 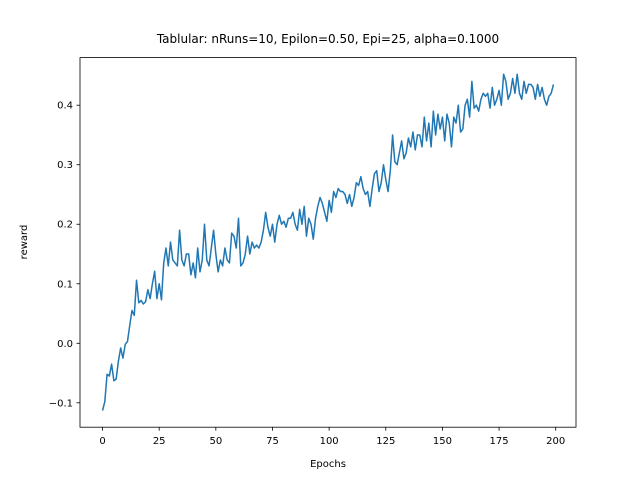 What do you see at coordinates (24, 242) in the screenshot?
I see `y-axis-label: reward` at bounding box center [24, 242].